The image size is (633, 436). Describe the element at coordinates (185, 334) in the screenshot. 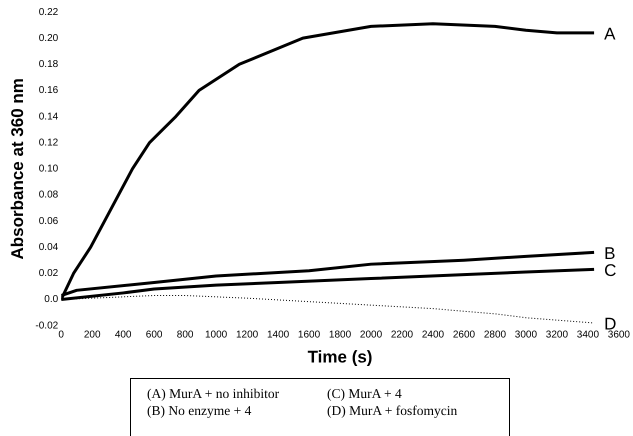

I see `x-tick-label: 800` at that location.